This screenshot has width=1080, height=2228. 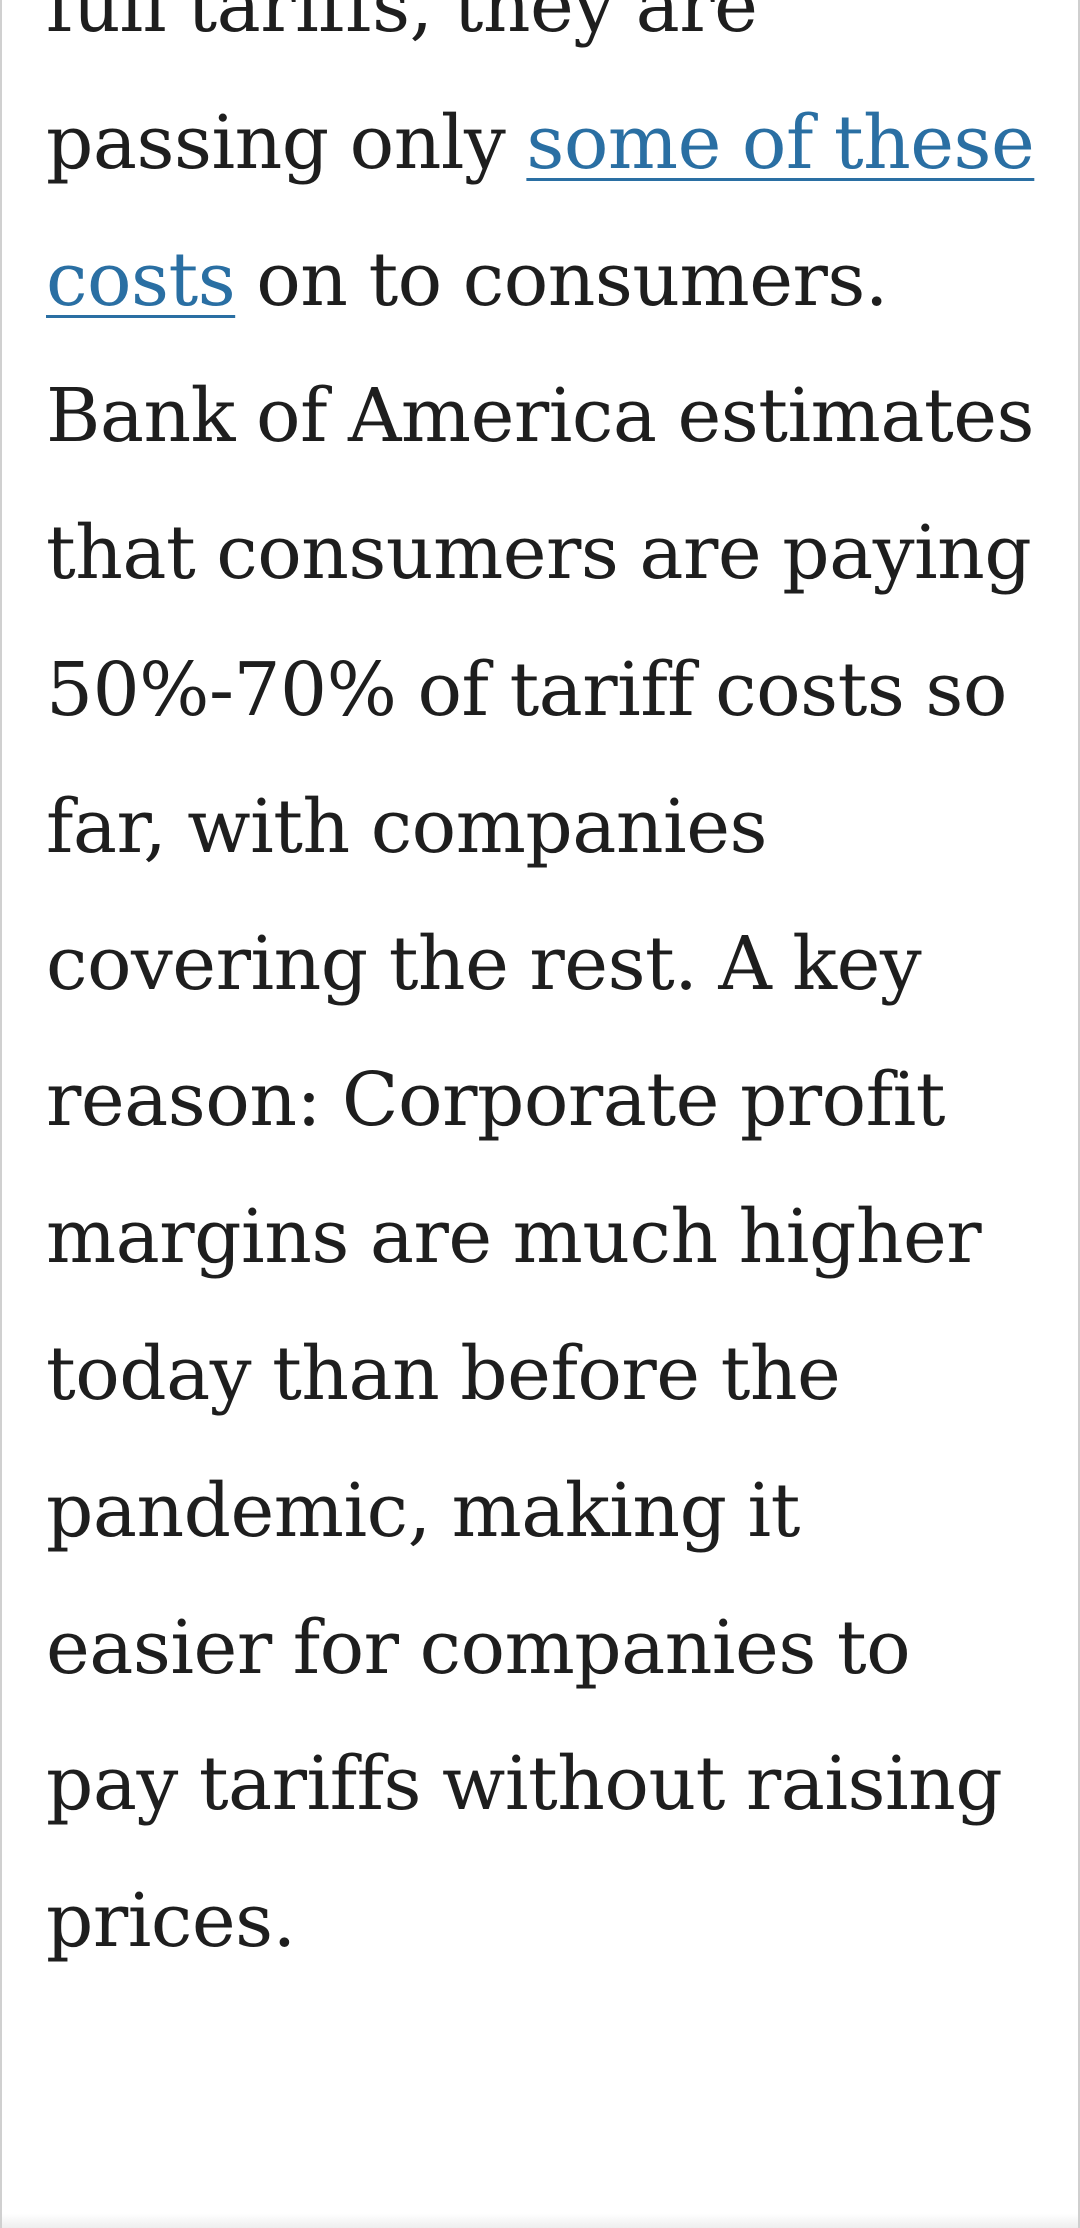 I want to click on some-of-these-costs-link: some of these costs, so click(x=540, y=211).